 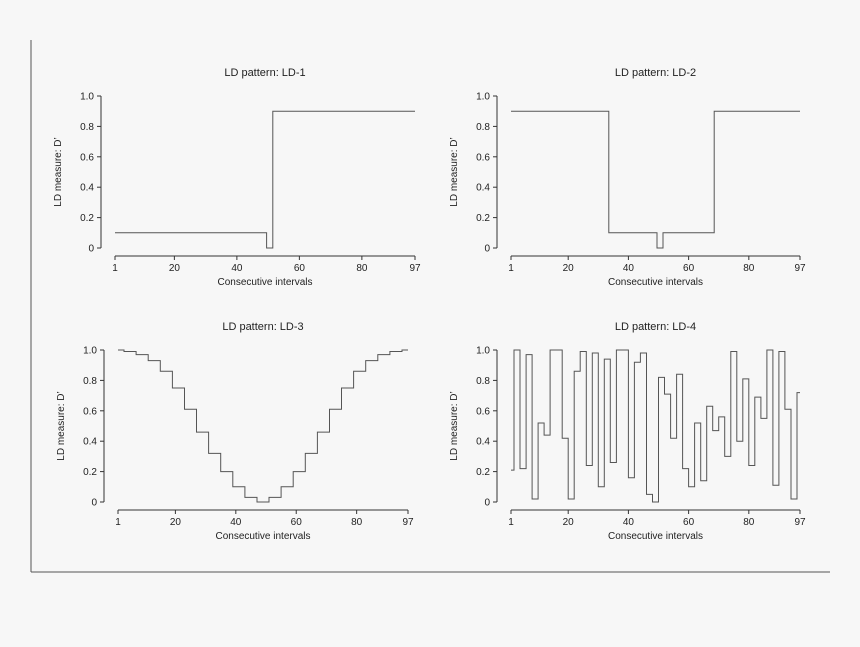 What do you see at coordinates (262, 327) in the screenshot?
I see `chart-title: LD pattern: LD-3` at bounding box center [262, 327].